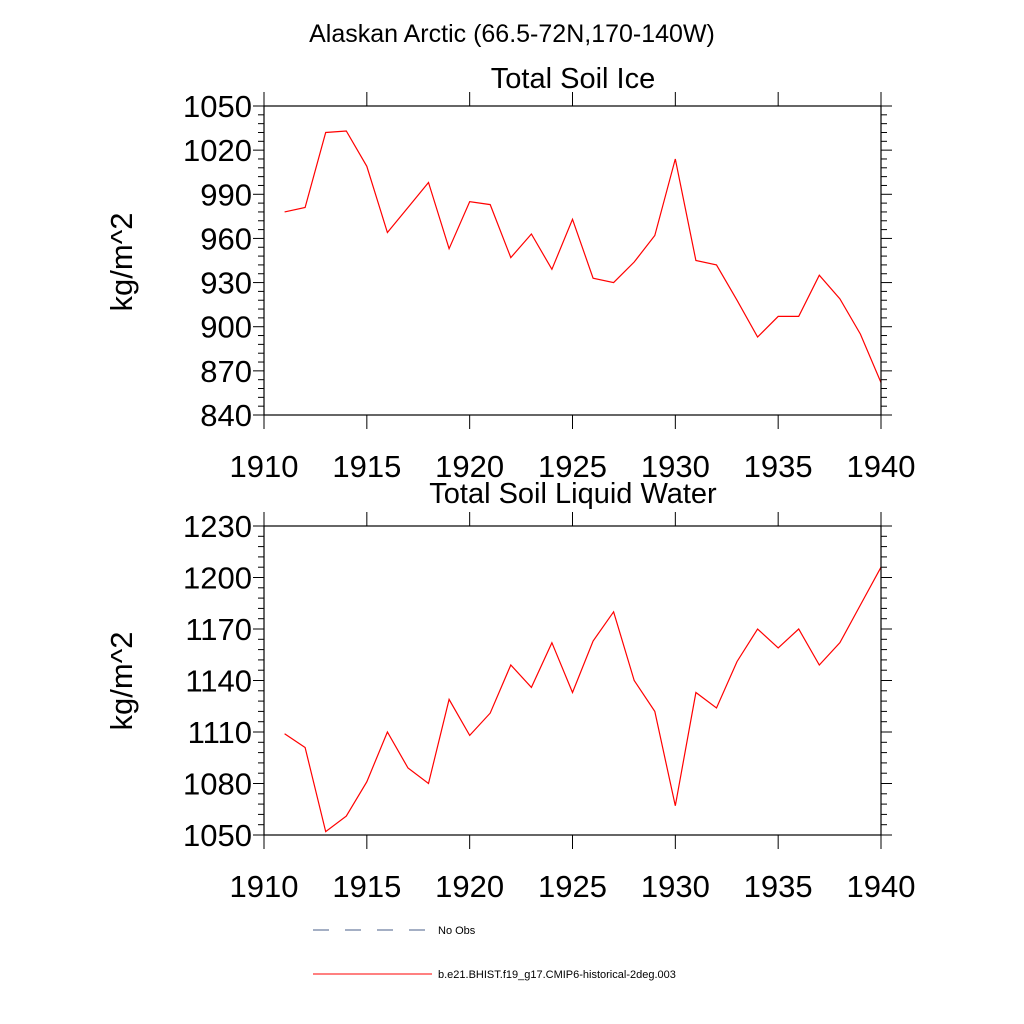  Describe the element at coordinates (218, 629) in the screenshot. I see `y-tick-label: 1170` at that location.